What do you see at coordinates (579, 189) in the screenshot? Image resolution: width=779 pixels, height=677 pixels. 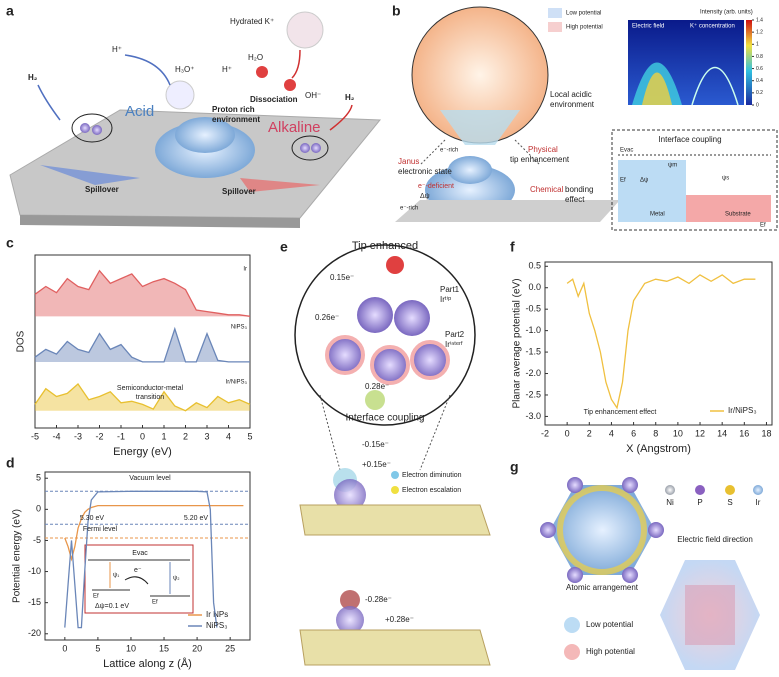 I see `label: bonding` at bounding box center [579, 189].